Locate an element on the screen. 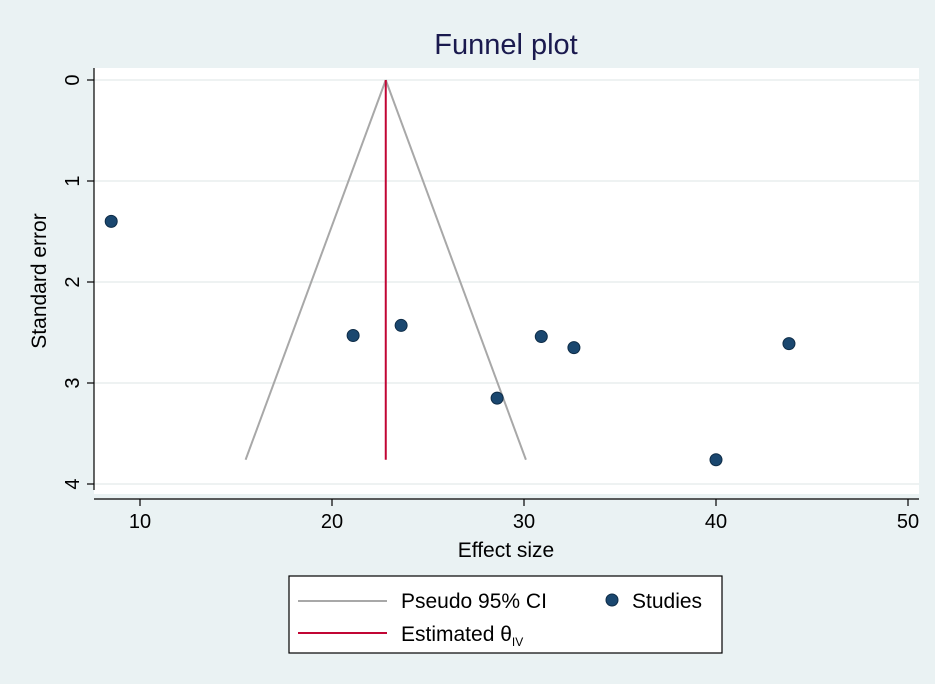 The width and height of the screenshot is (935, 684). x-tick-label: 20 is located at coordinates (332, 522).